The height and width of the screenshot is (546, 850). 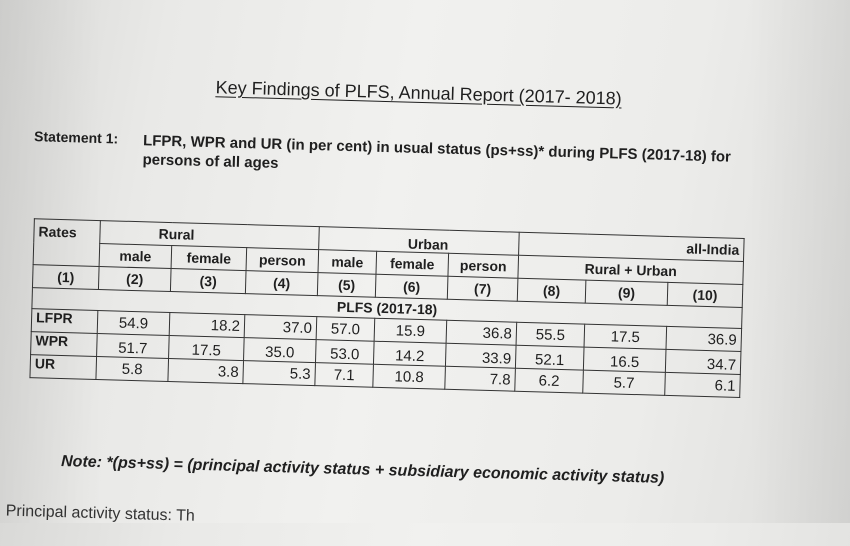 What do you see at coordinates (345, 329) in the screenshot?
I see `cell: 57.0` at bounding box center [345, 329].